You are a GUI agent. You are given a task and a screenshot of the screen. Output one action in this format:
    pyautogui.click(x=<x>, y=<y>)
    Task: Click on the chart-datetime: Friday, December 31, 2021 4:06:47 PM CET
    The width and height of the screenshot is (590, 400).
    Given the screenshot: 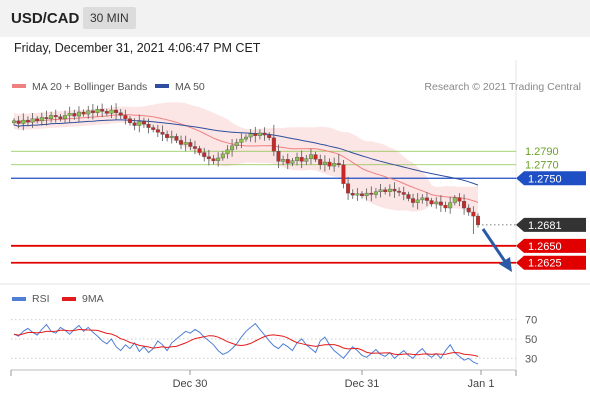 What is the action you would take?
    pyautogui.click(x=137, y=48)
    